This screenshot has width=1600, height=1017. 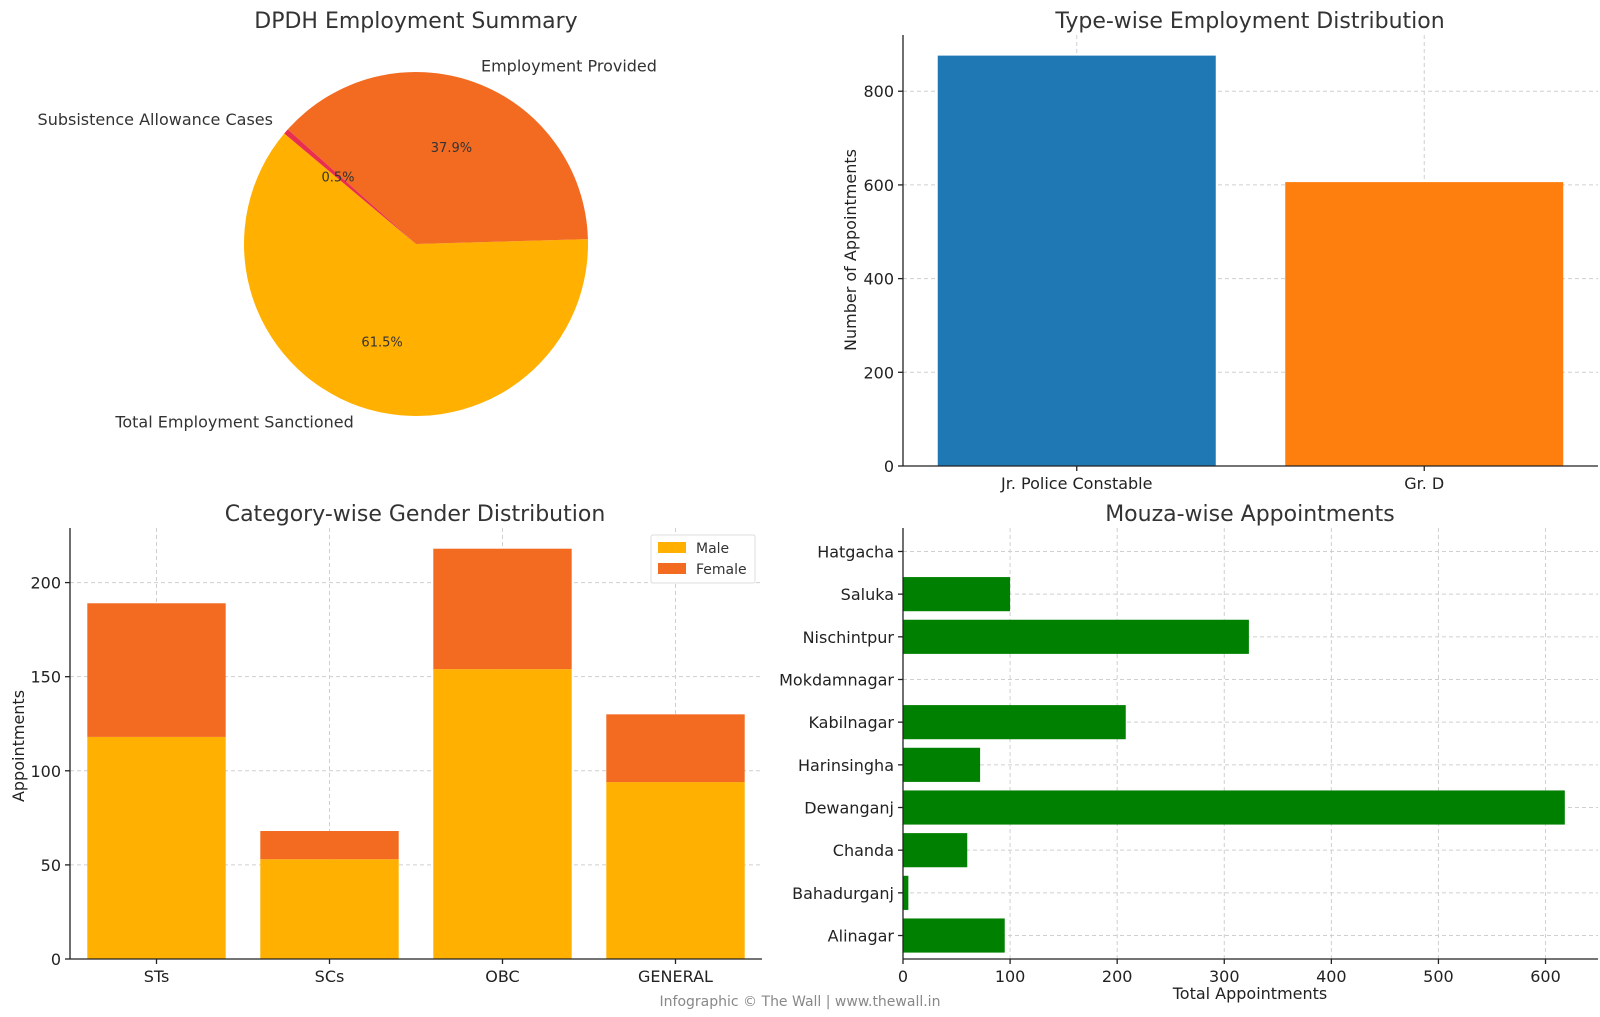 I want to click on bar-chanda, so click(x=935, y=850).